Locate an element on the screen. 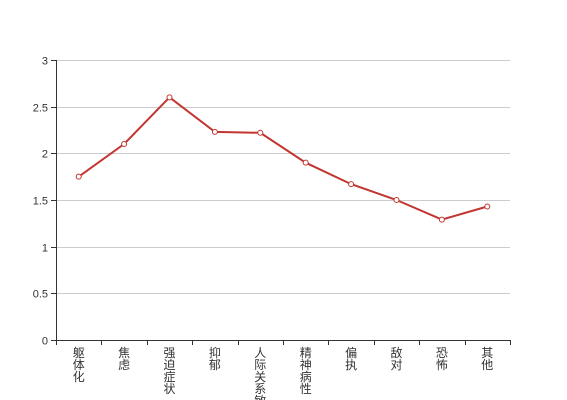 This screenshot has width=567, height=400. x-tick-label-5: 精神病性 is located at coordinates (306, 371).